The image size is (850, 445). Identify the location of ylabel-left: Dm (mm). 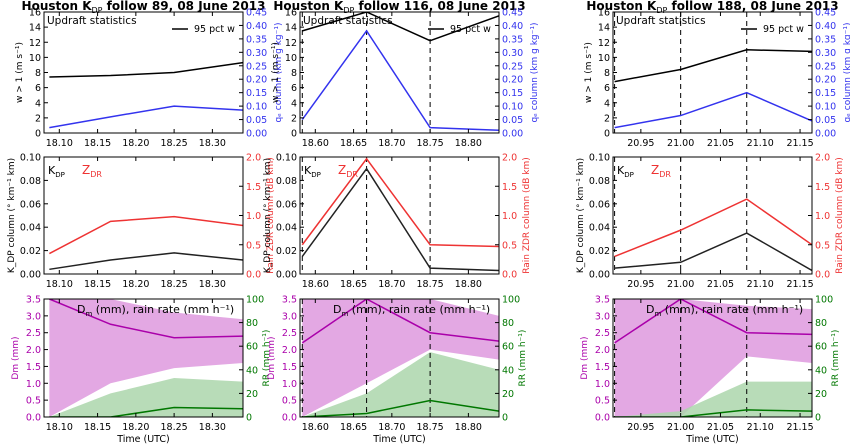
(16, 357).